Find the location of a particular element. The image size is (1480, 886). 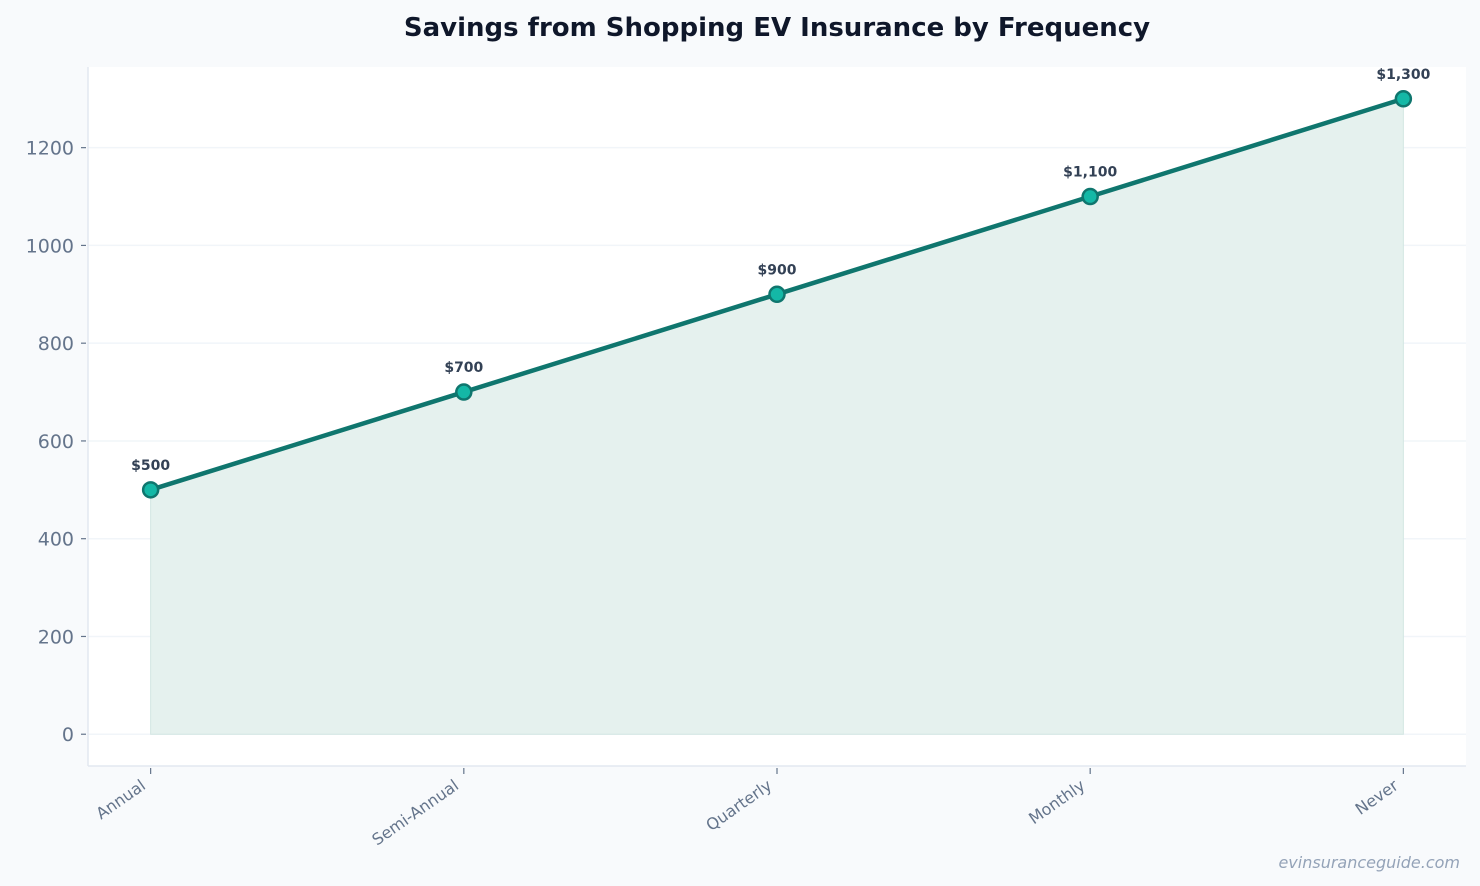

x-tick-label: Annual is located at coordinates (120, 799).